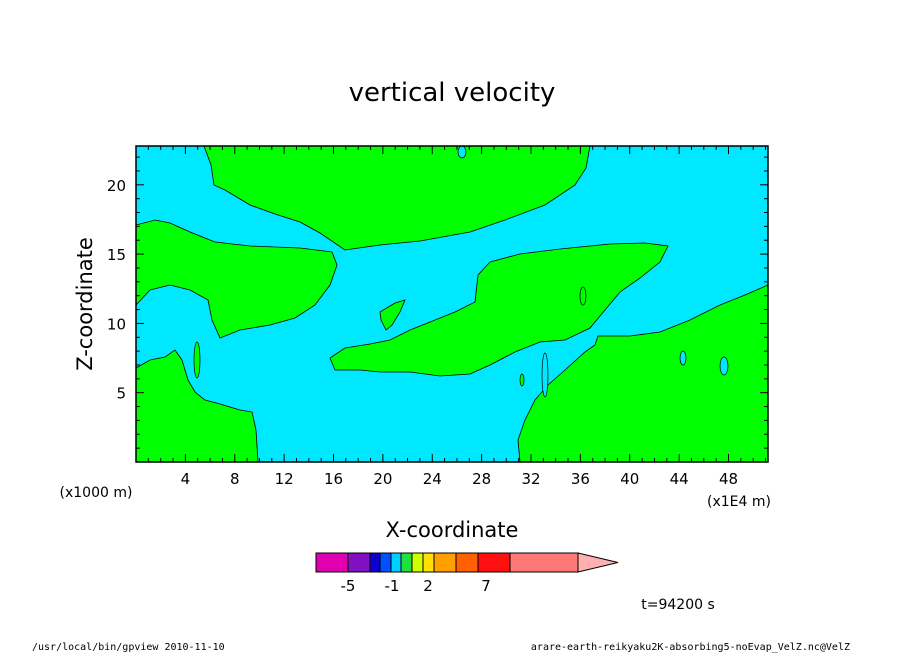  I want to click on x-tick-label: 44, so click(679, 479).